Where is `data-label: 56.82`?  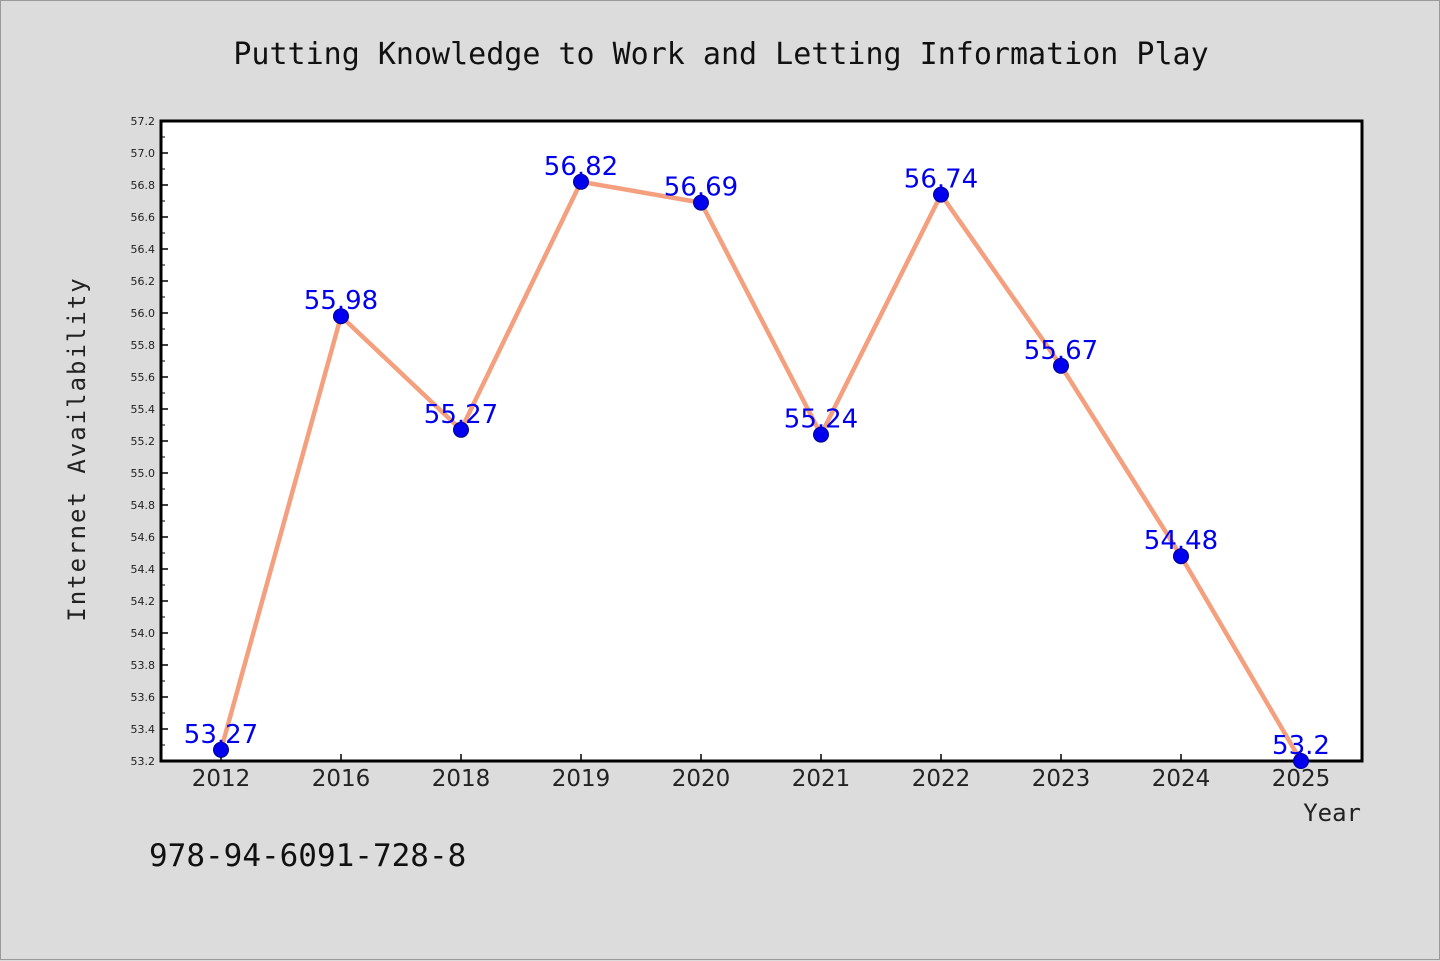
data-label: 56.82 is located at coordinates (581, 167).